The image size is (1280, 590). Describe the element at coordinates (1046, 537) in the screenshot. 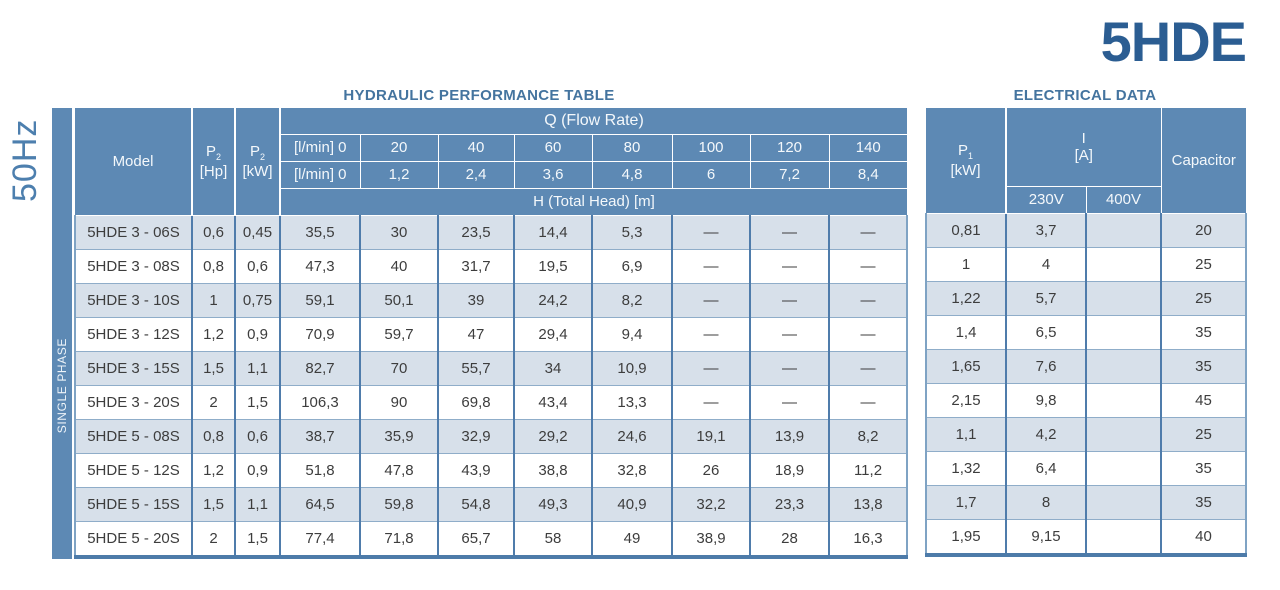

I see `value-cell: 9,15` at that location.